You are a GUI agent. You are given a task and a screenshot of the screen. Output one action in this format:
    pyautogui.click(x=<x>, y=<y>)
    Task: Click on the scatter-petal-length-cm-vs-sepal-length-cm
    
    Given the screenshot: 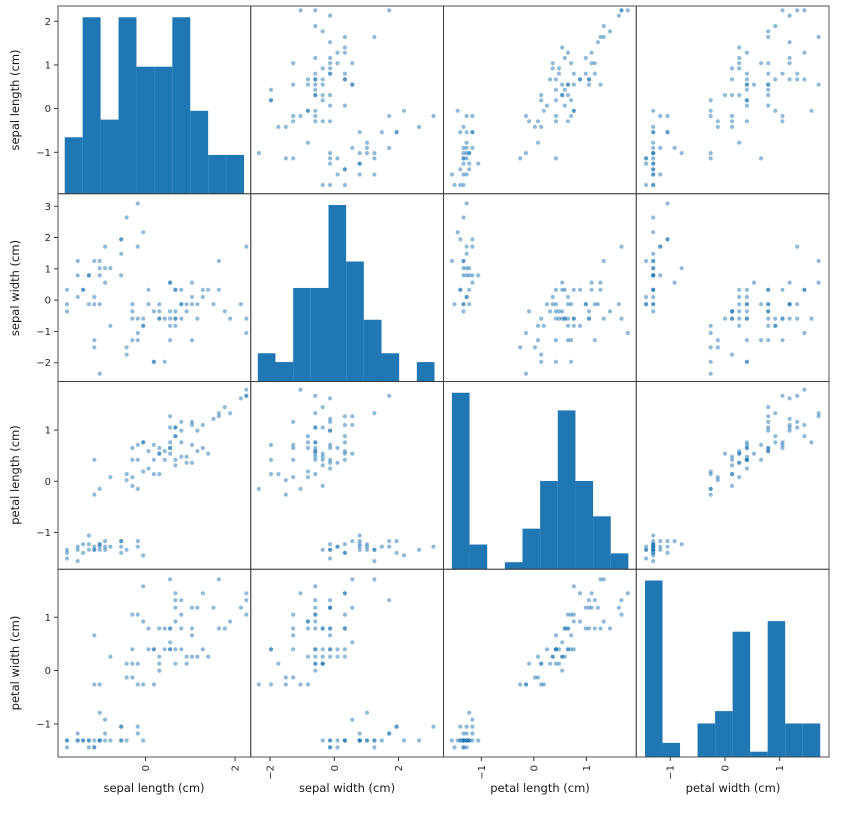 What is the action you would take?
    pyautogui.click(x=539, y=98)
    